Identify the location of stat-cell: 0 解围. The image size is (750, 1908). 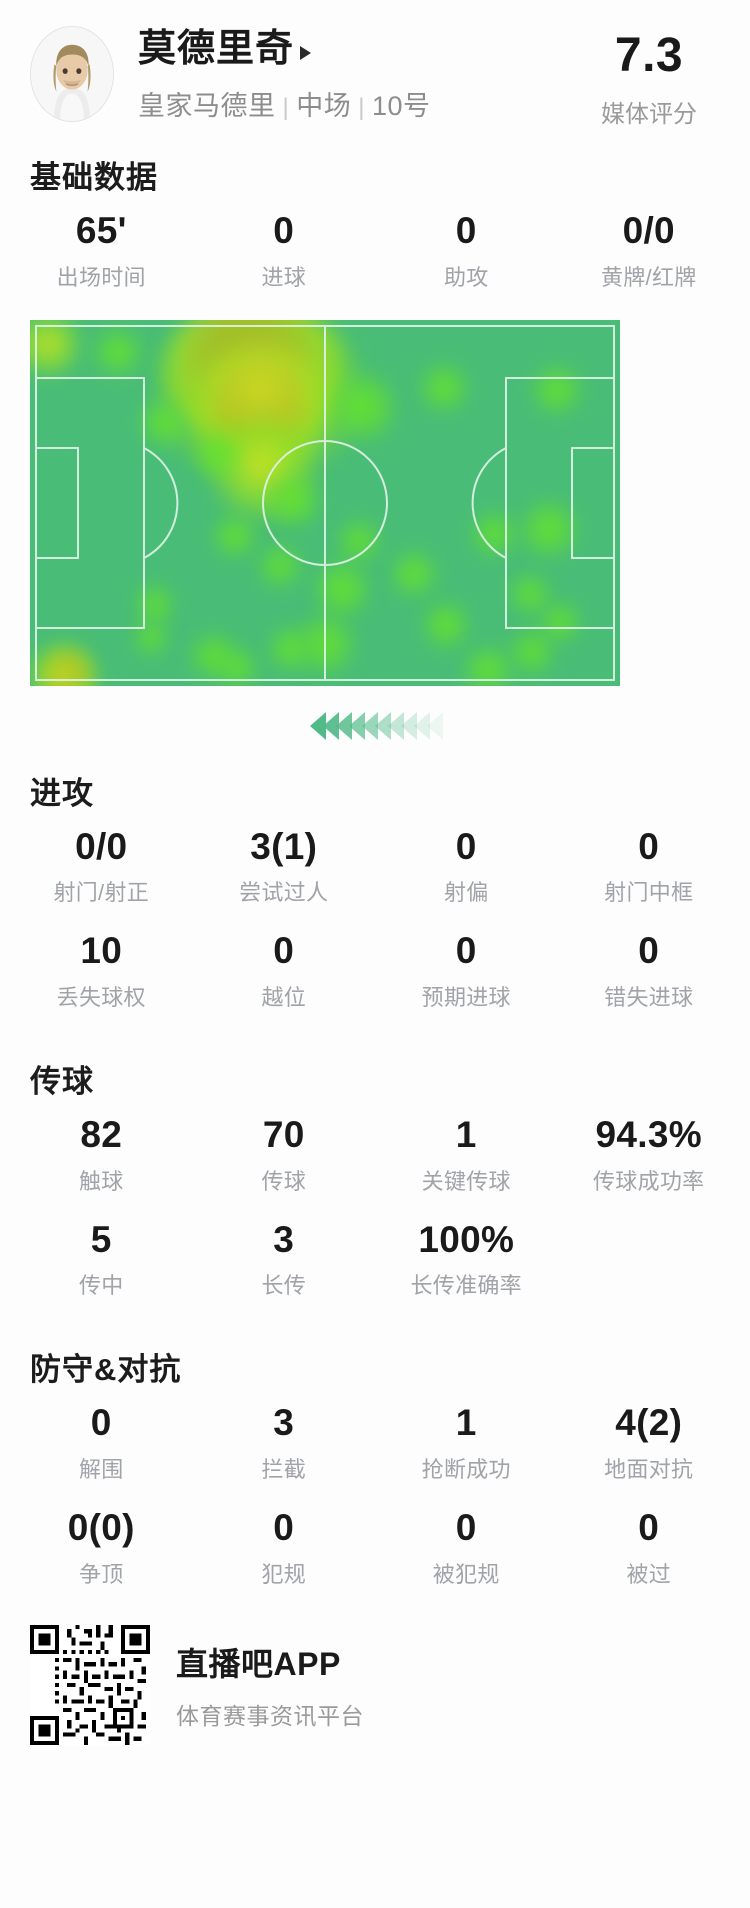
(101, 1441).